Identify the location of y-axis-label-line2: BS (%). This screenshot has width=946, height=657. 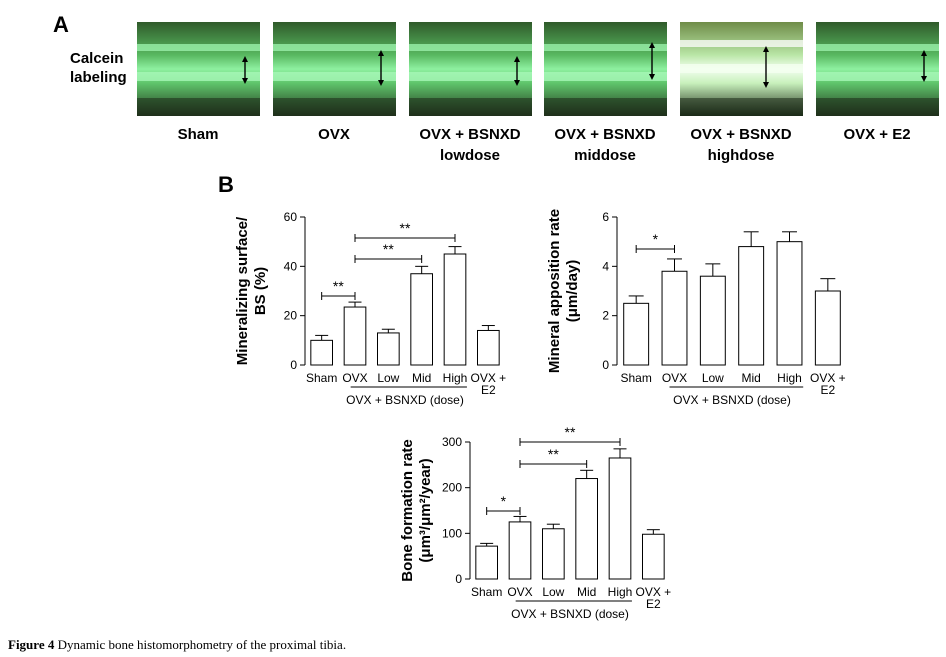
(260, 291).